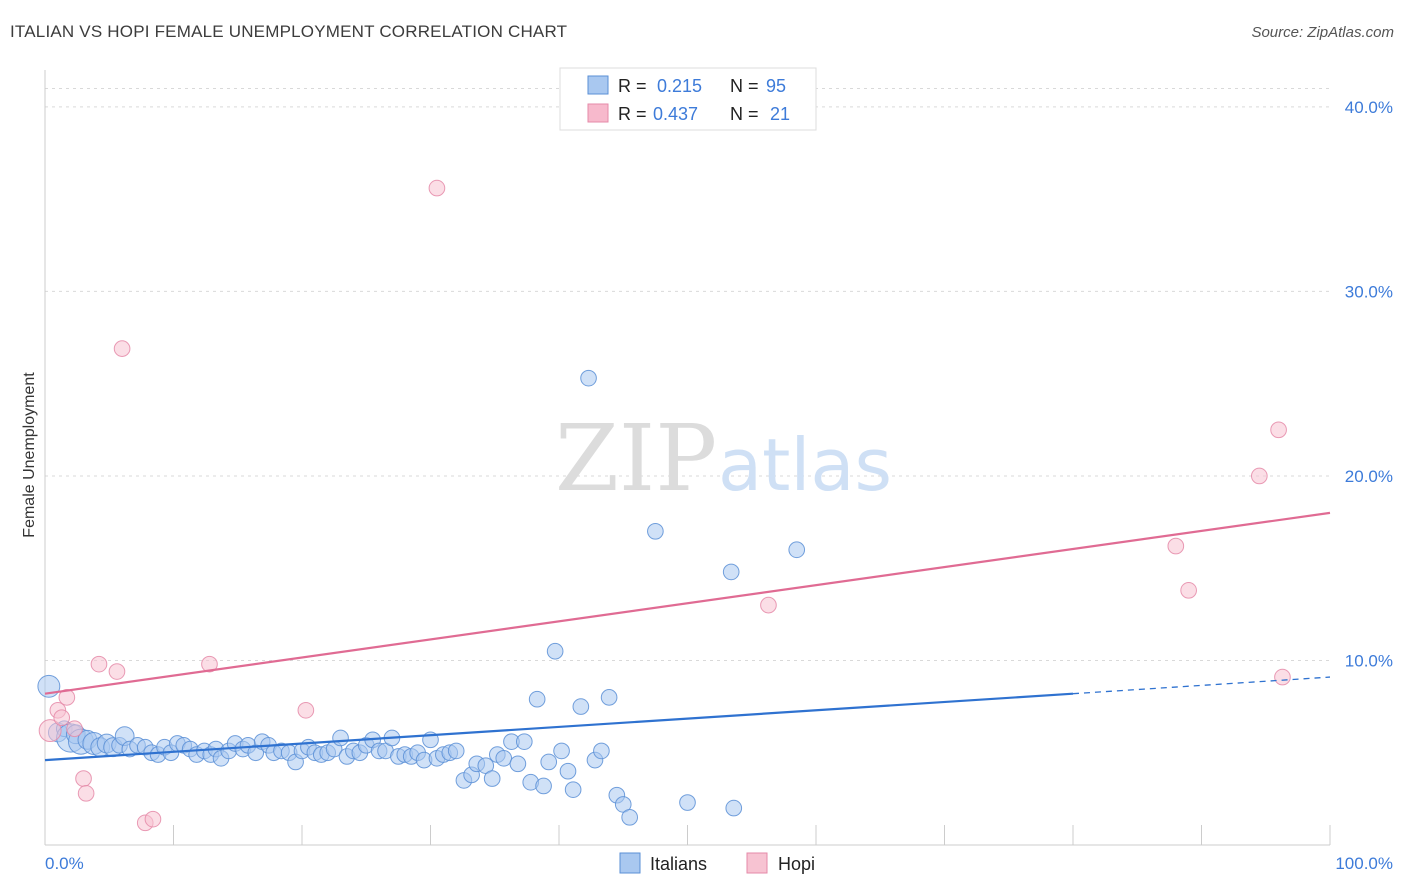  Describe the element at coordinates (598, 85) in the screenshot. I see `legend-swatch-italians` at that location.